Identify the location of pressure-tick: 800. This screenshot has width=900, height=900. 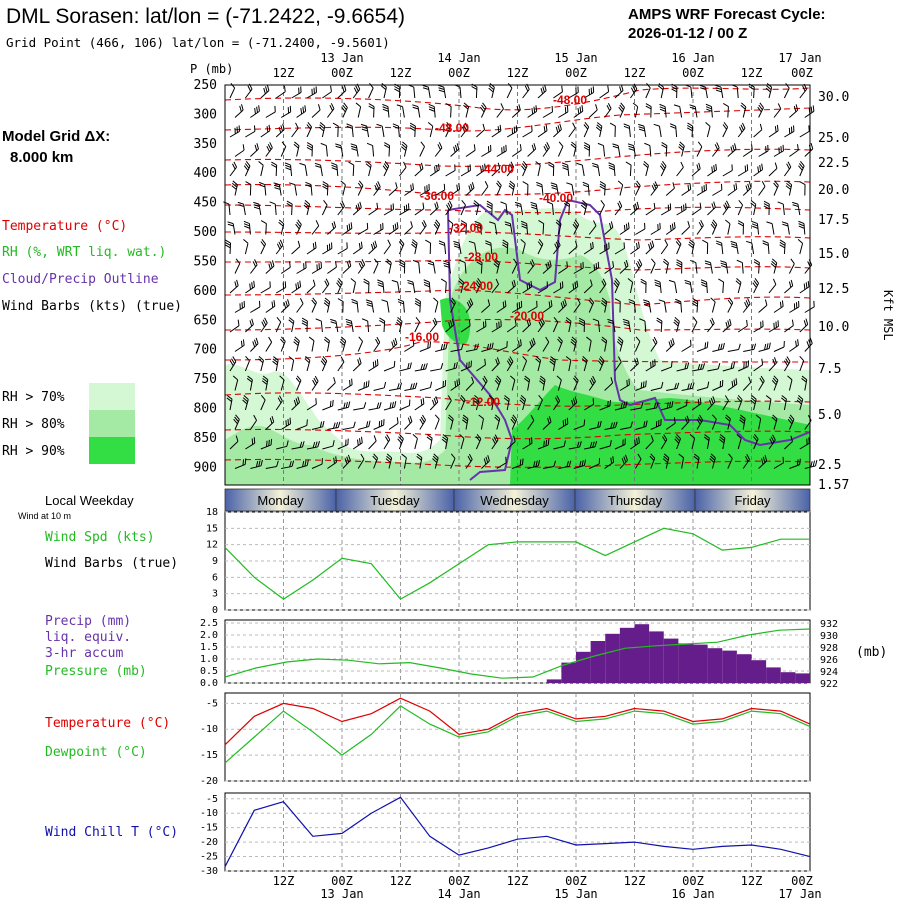
(205, 409).